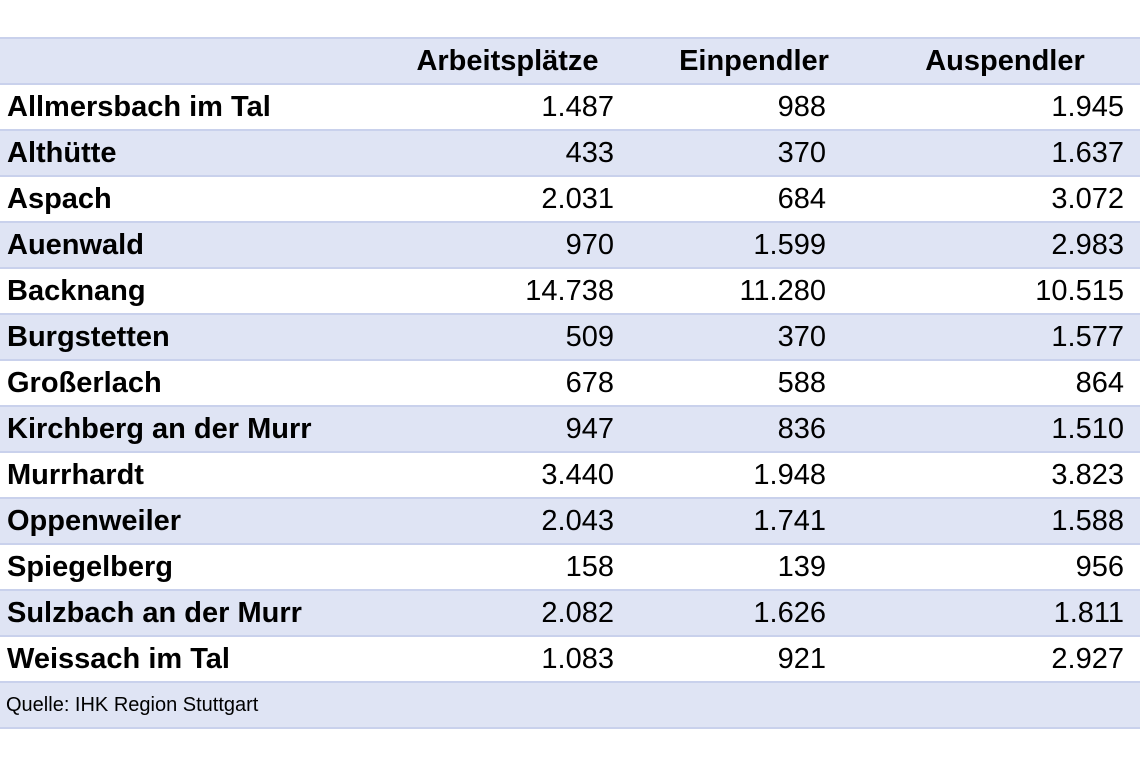  Describe the element at coordinates (754, 382) in the screenshot. I see `einpendler-cell: 588` at that location.